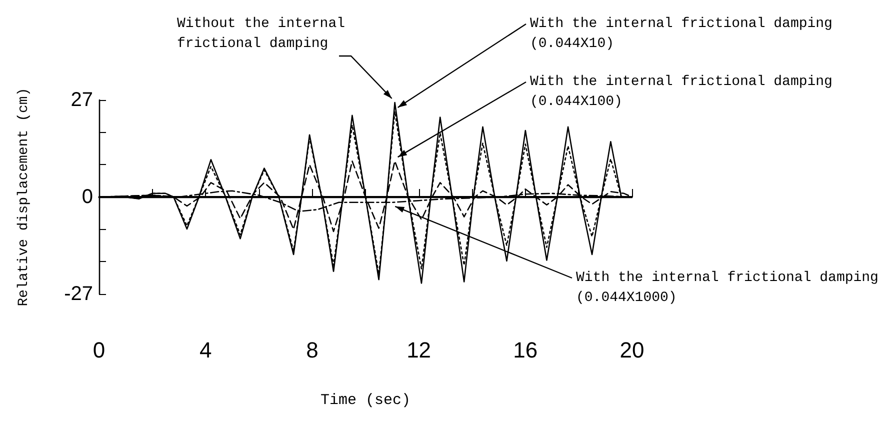 This screenshot has height=421, width=886. What do you see at coordinates (632, 350) in the screenshot?
I see `x-tick-label: 20` at bounding box center [632, 350].